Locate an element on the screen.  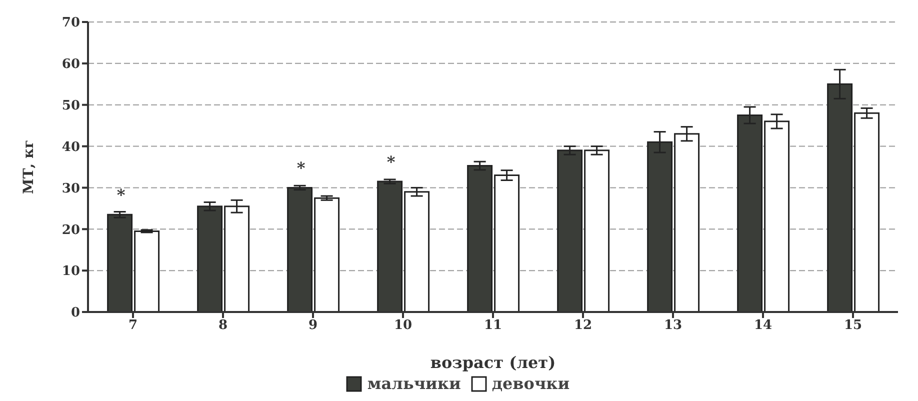
x-tick-label: 11 is located at coordinates (493, 326).